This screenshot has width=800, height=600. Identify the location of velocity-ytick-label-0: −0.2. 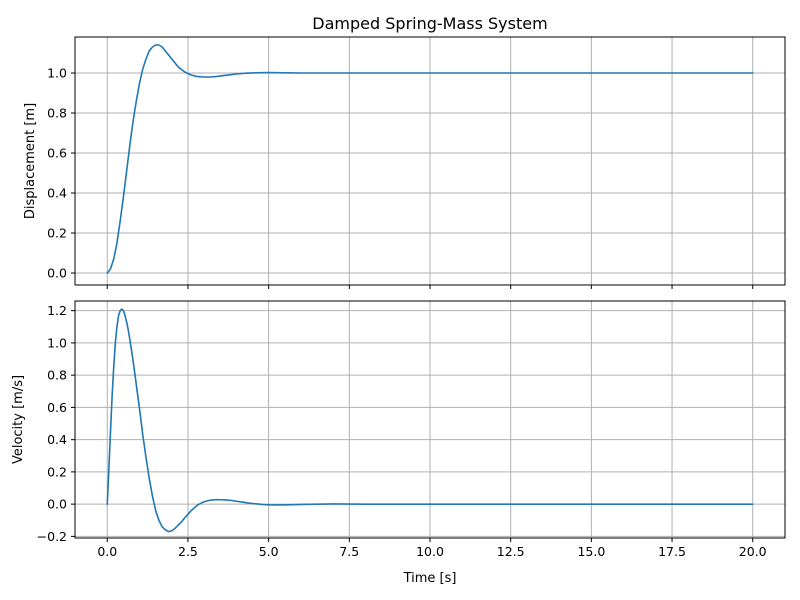
(52, 536).